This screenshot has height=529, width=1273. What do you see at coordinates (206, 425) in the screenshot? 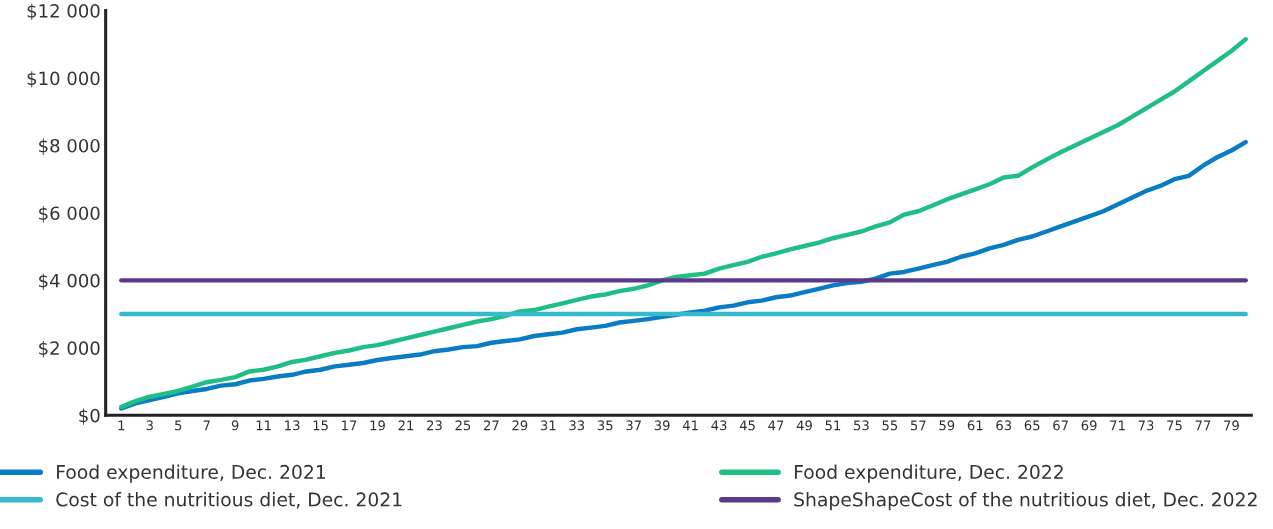
I see `x-tick-label: 7` at bounding box center [206, 425].